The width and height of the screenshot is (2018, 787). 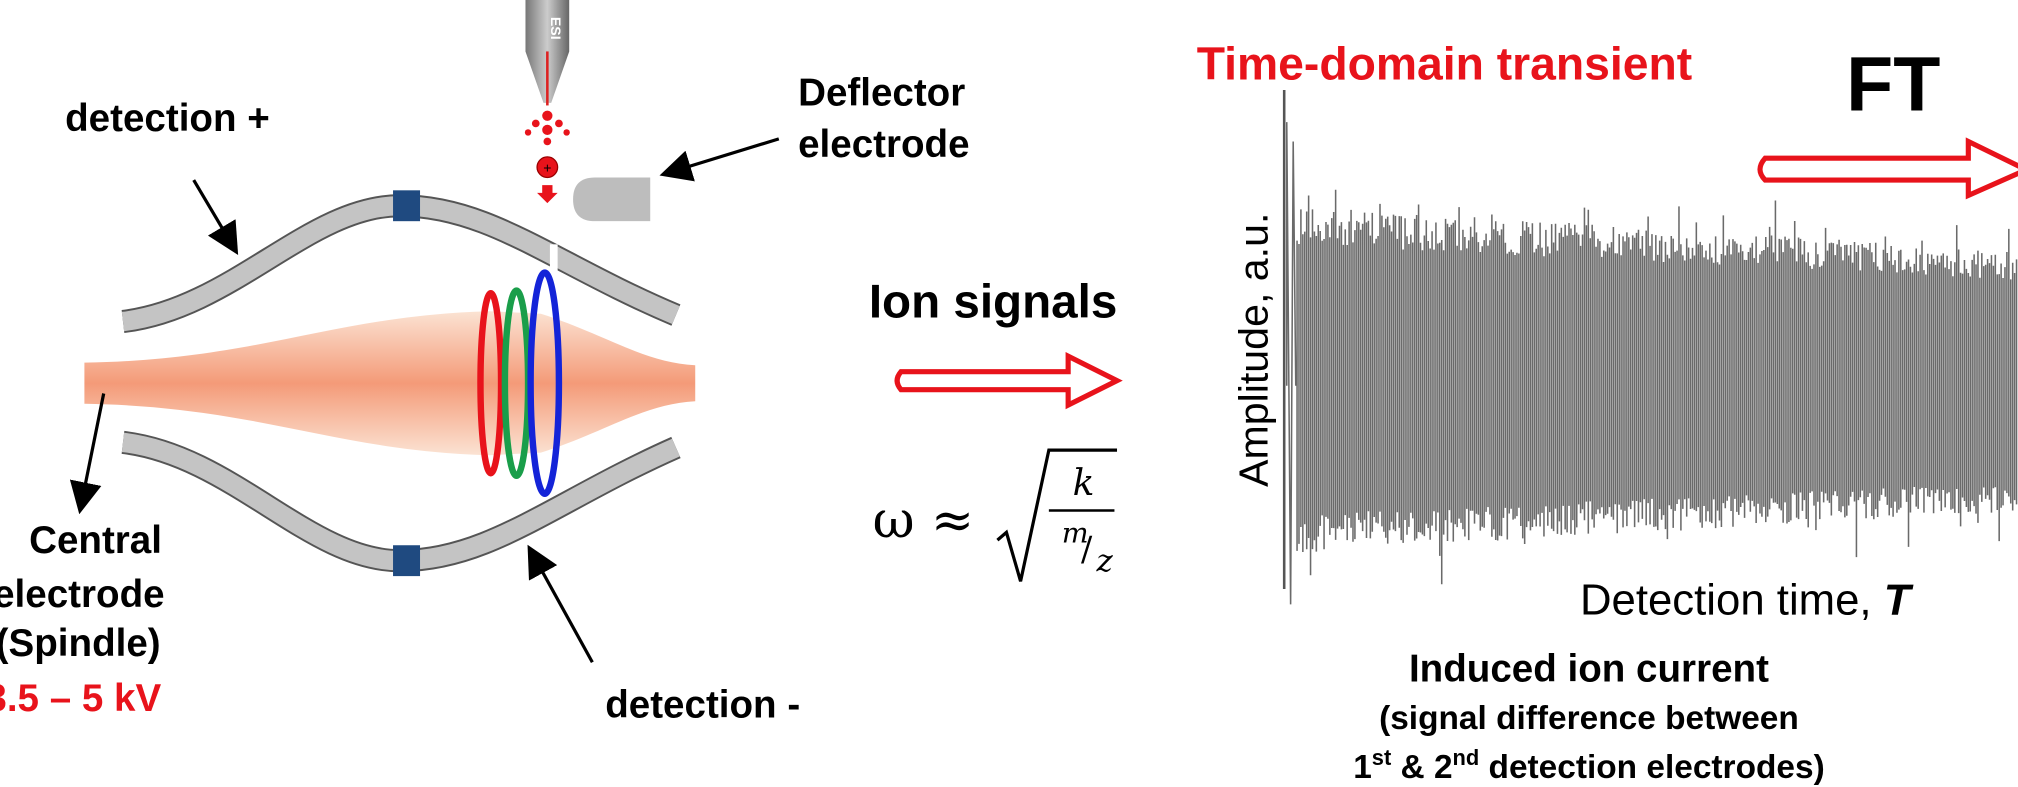 I want to click on caption: (signal difference between, so click(x=1589, y=718).